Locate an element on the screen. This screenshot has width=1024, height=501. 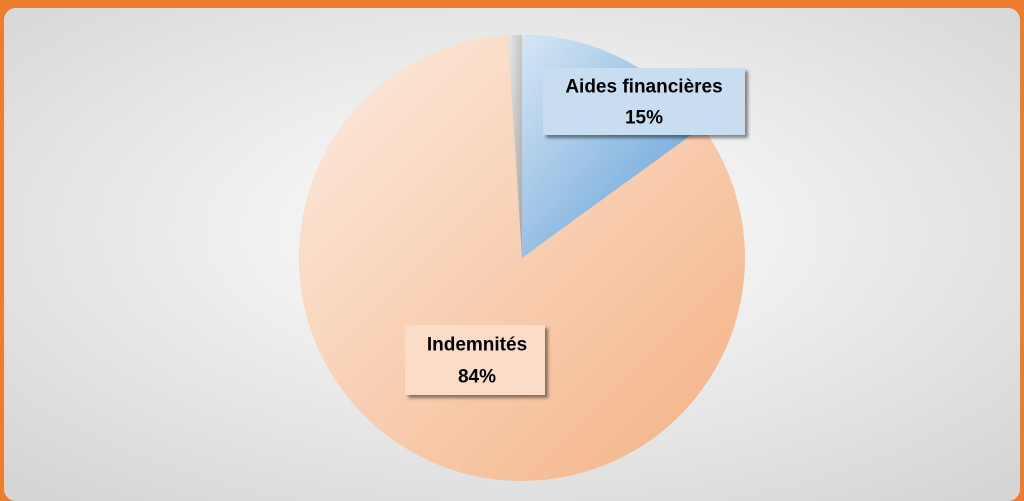
data-label-name: Aides financières is located at coordinates (643, 86).